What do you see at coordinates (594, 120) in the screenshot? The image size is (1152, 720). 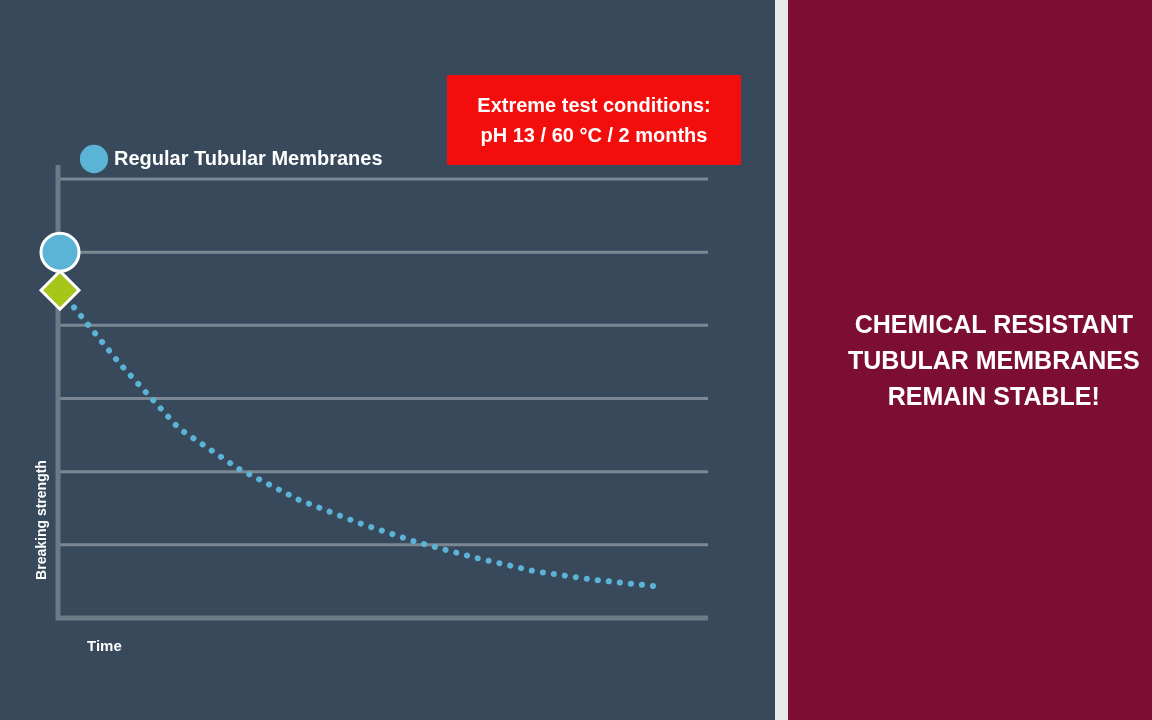 I see `text: Extreme test conditions: pH 13 / 60 °C / 2 months` at bounding box center [594, 120].